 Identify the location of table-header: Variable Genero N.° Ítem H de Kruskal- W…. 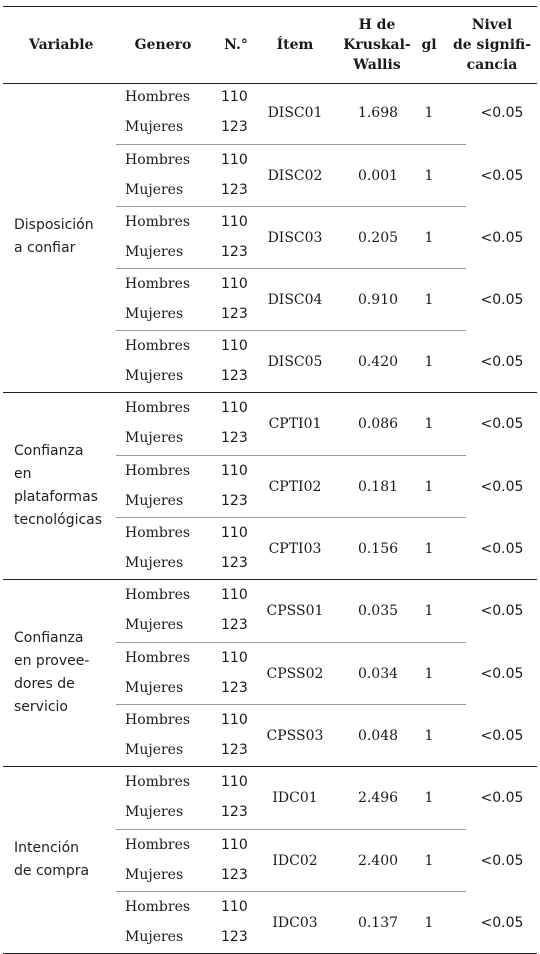
(270, 45).